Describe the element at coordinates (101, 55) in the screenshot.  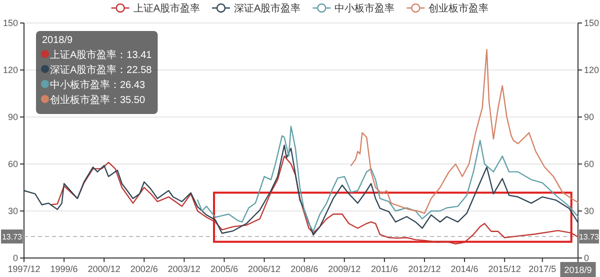
I see `annotation: 上证A股市盈率：13.41` at that location.